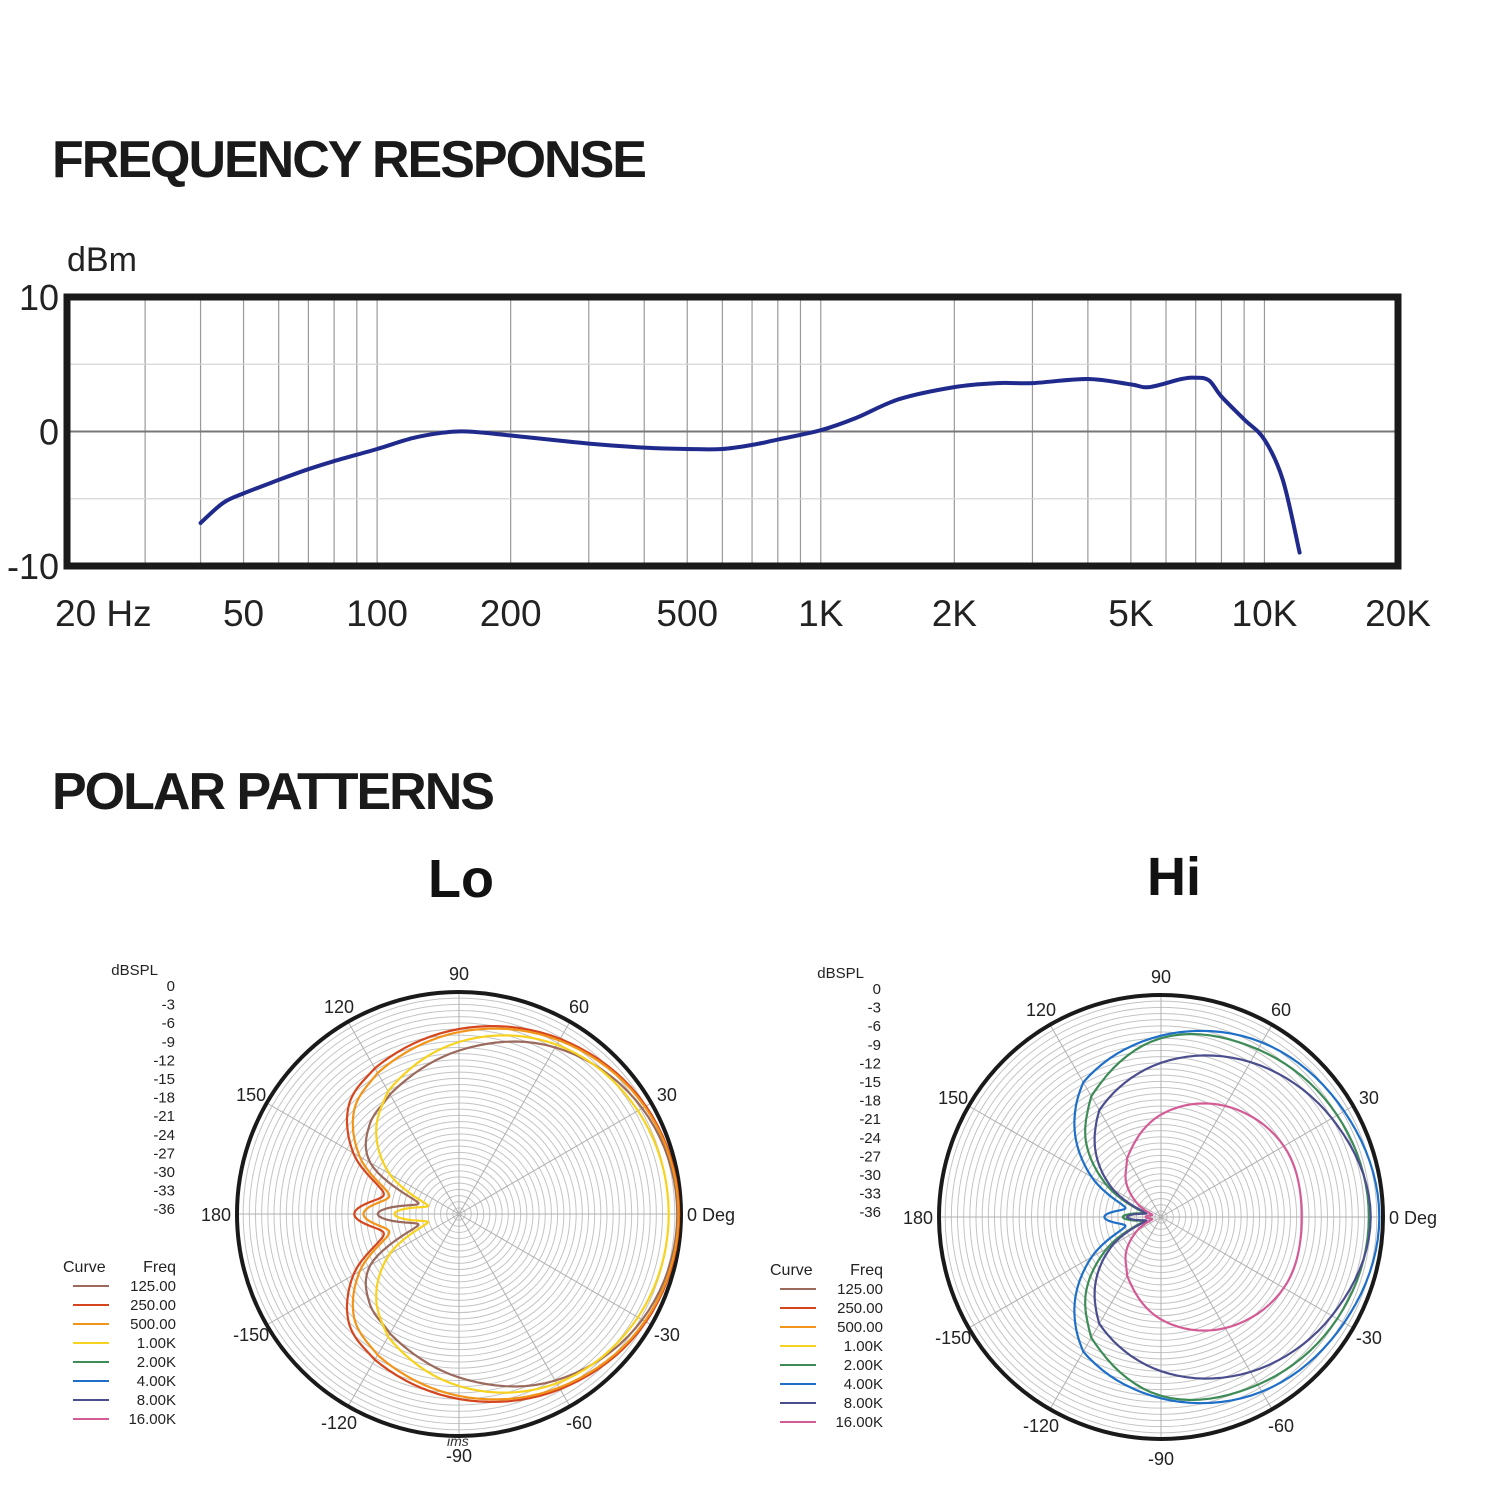  Describe the element at coordinates (164, 1079) in the screenshot. I see `radial-tick-label: -15` at that location.